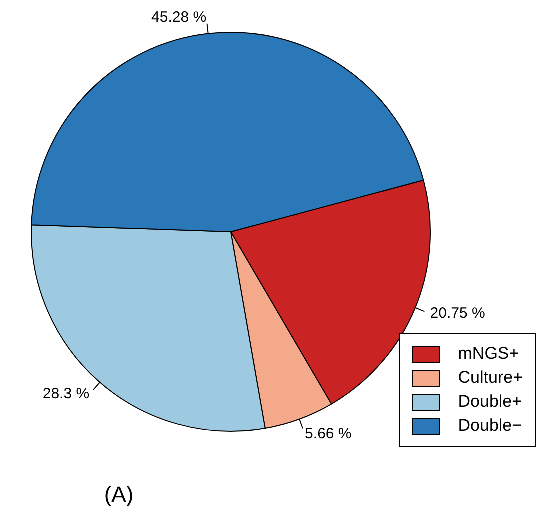 The width and height of the screenshot is (544, 529). I want to click on legend-label: Double−, so click(490, 426).